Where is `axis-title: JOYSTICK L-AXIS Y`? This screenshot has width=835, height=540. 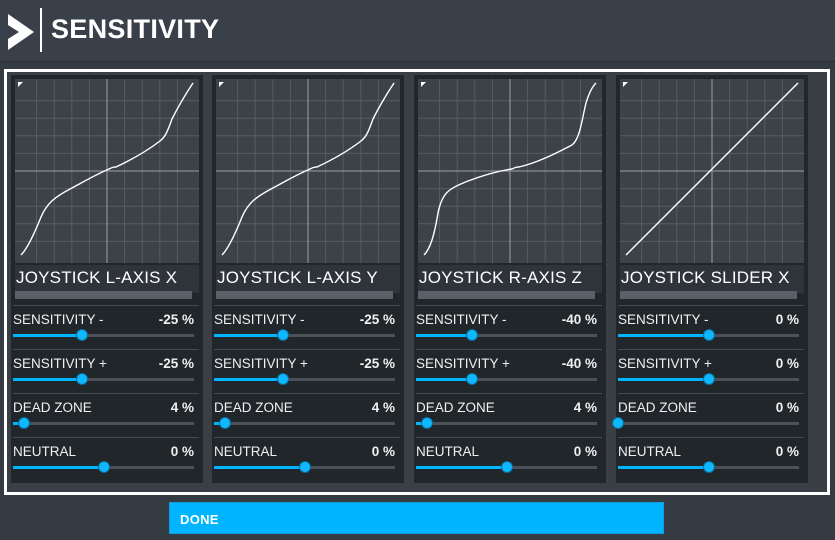 axis-title: JOYSTICK L-AXIS Y is located at coordinates (308, 279).